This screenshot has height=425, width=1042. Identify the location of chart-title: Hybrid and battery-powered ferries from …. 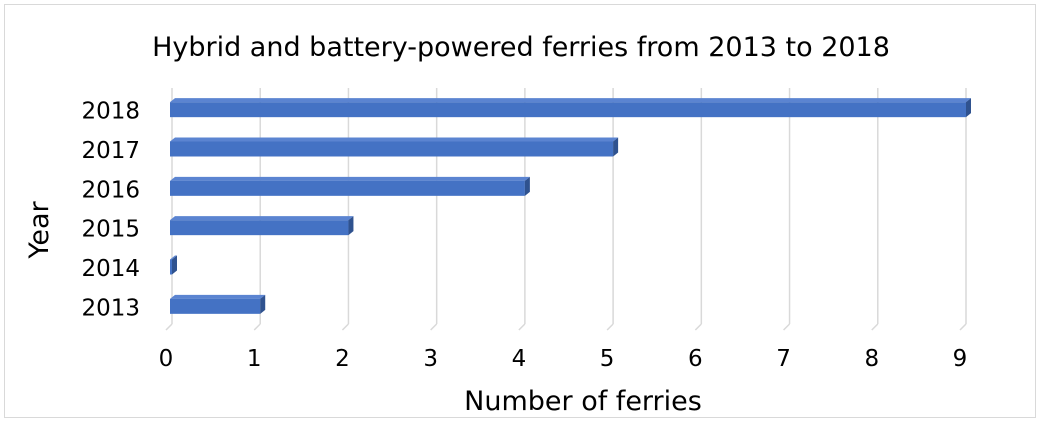
(521, 47).